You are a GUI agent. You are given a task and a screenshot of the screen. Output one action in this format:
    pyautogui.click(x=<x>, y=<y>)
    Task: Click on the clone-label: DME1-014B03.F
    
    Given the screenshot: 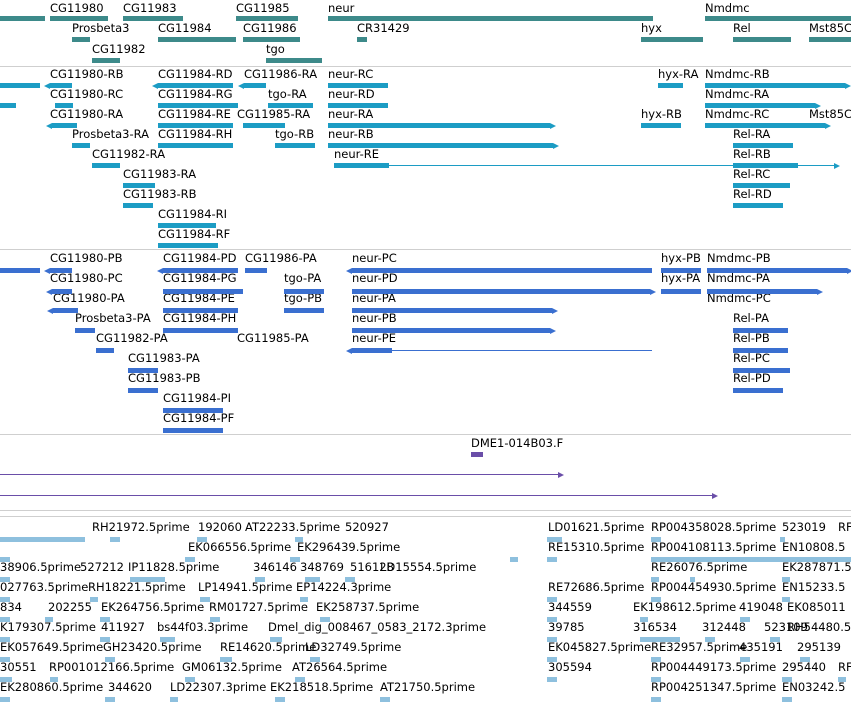 What is the action you would take?
    pyautogui.click(x=517, y=443)
    